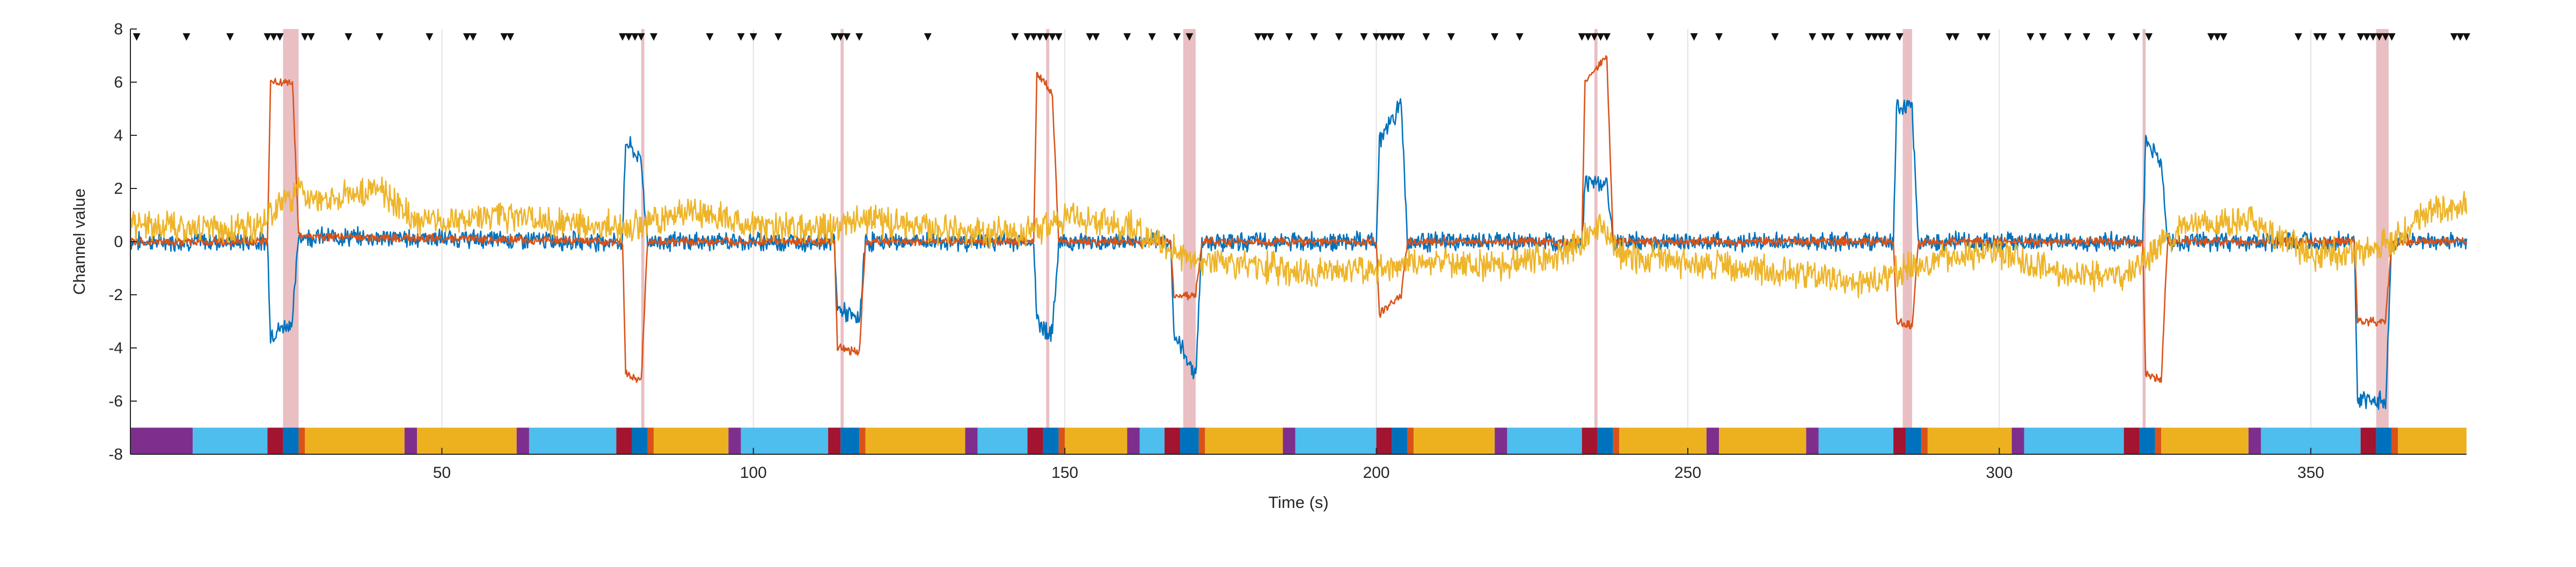 The width and height of the screenshot is (2576, 567). I want to click on x-tick-label: 150, so click(1064, 473).